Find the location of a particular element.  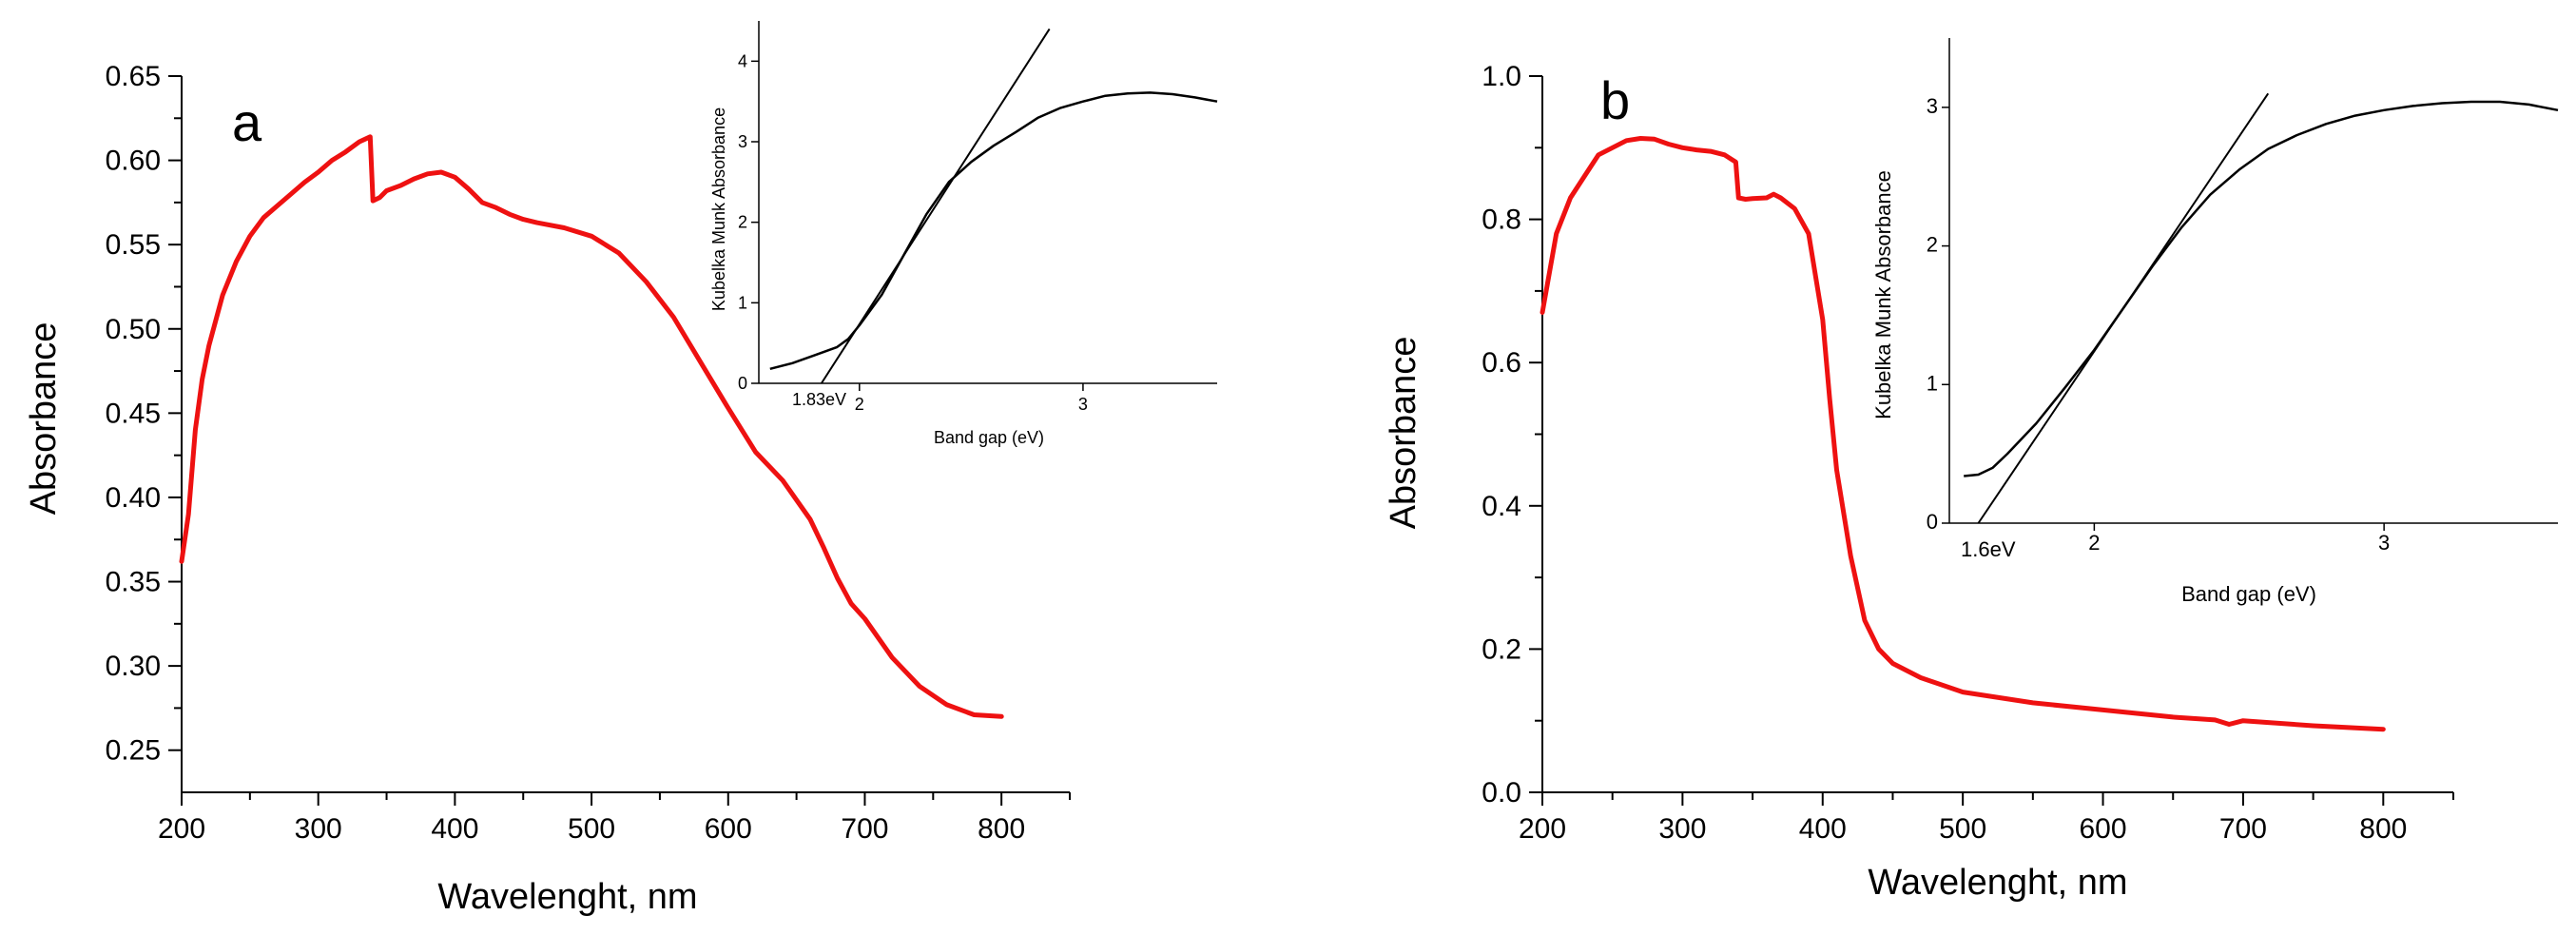

y-tick-label: 0.40 is located at coordinates (133, 498).